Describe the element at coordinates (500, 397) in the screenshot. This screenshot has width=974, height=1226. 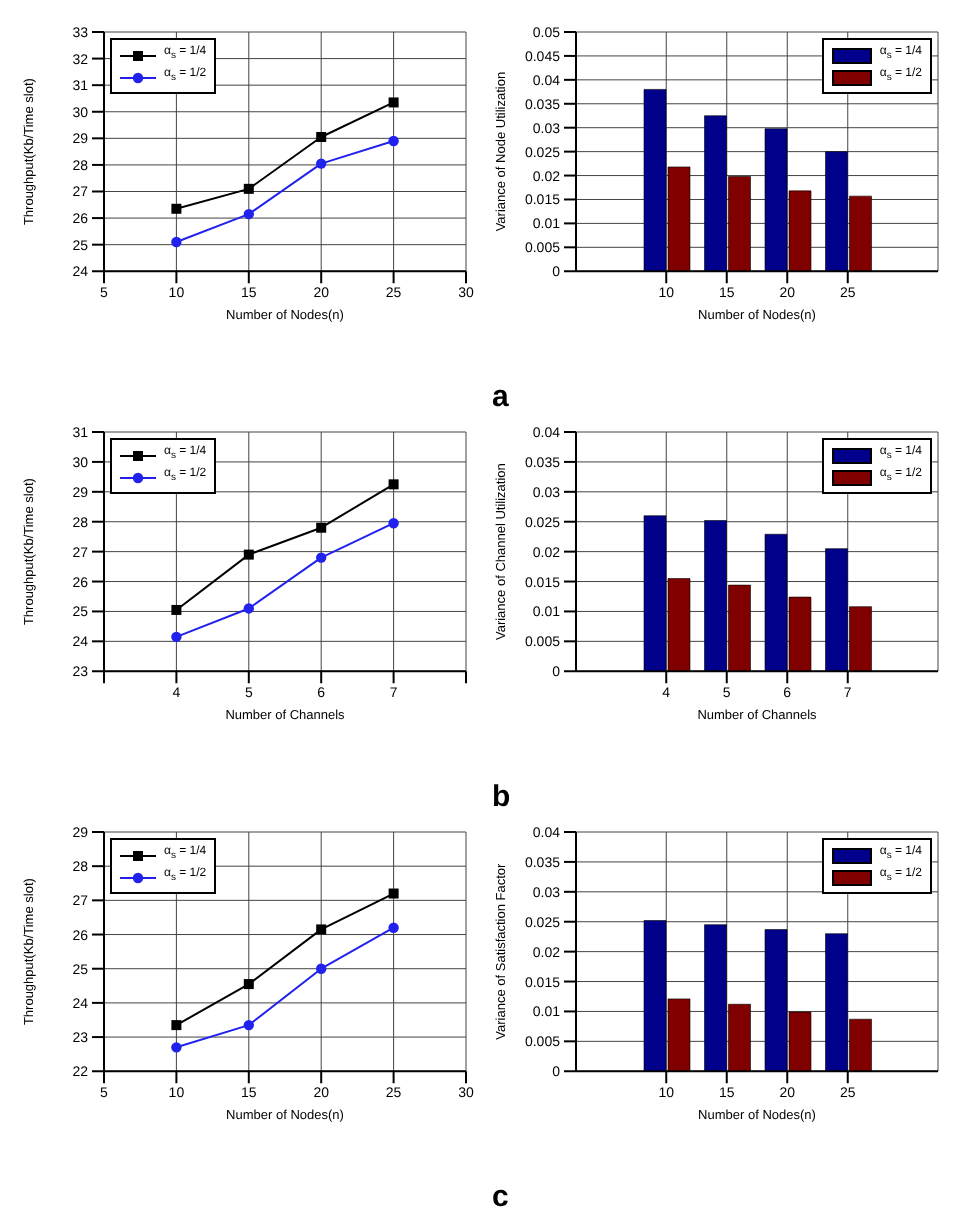
I see `text: a` at that location.